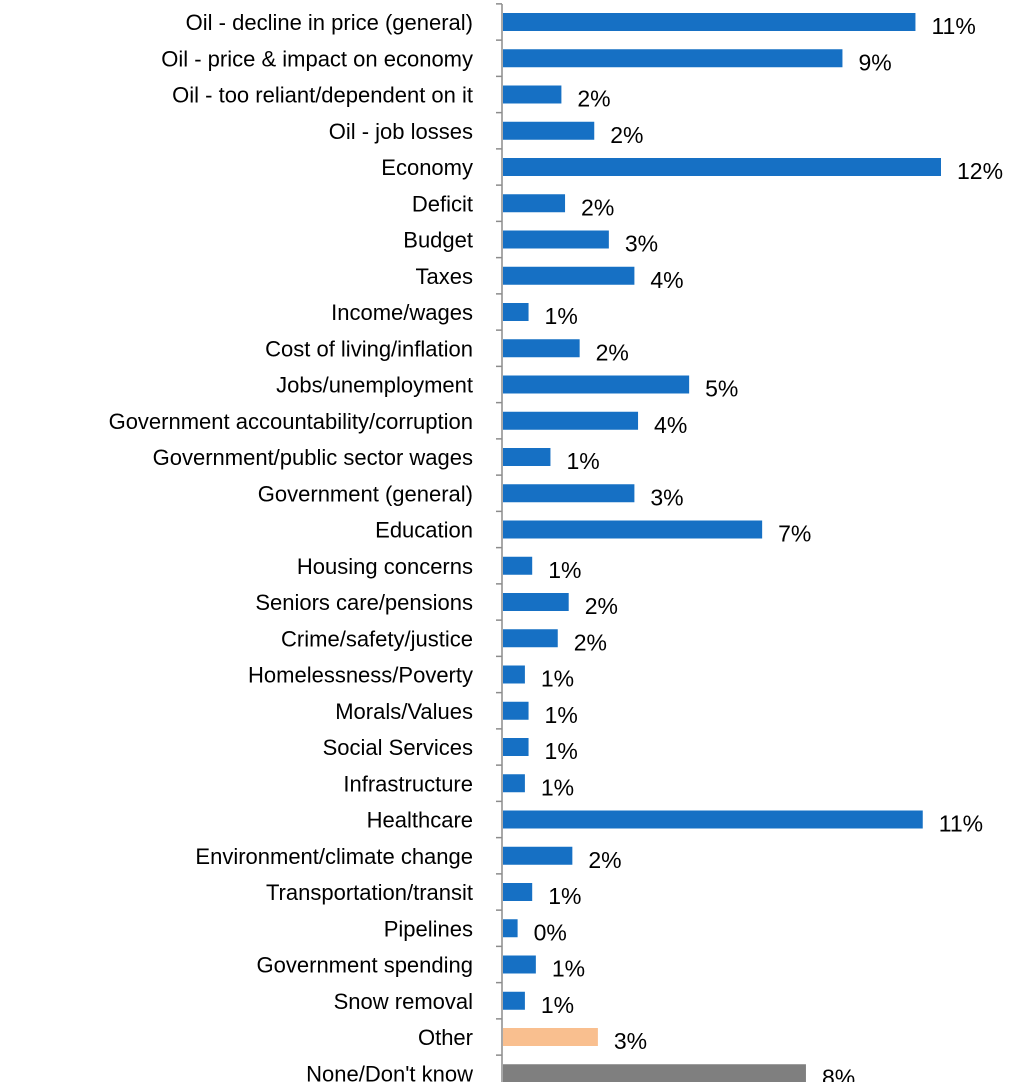  Describe the element at coordinates (313, 457) in the screenshot. I see `category-label: Government/public sector wages` at that location.